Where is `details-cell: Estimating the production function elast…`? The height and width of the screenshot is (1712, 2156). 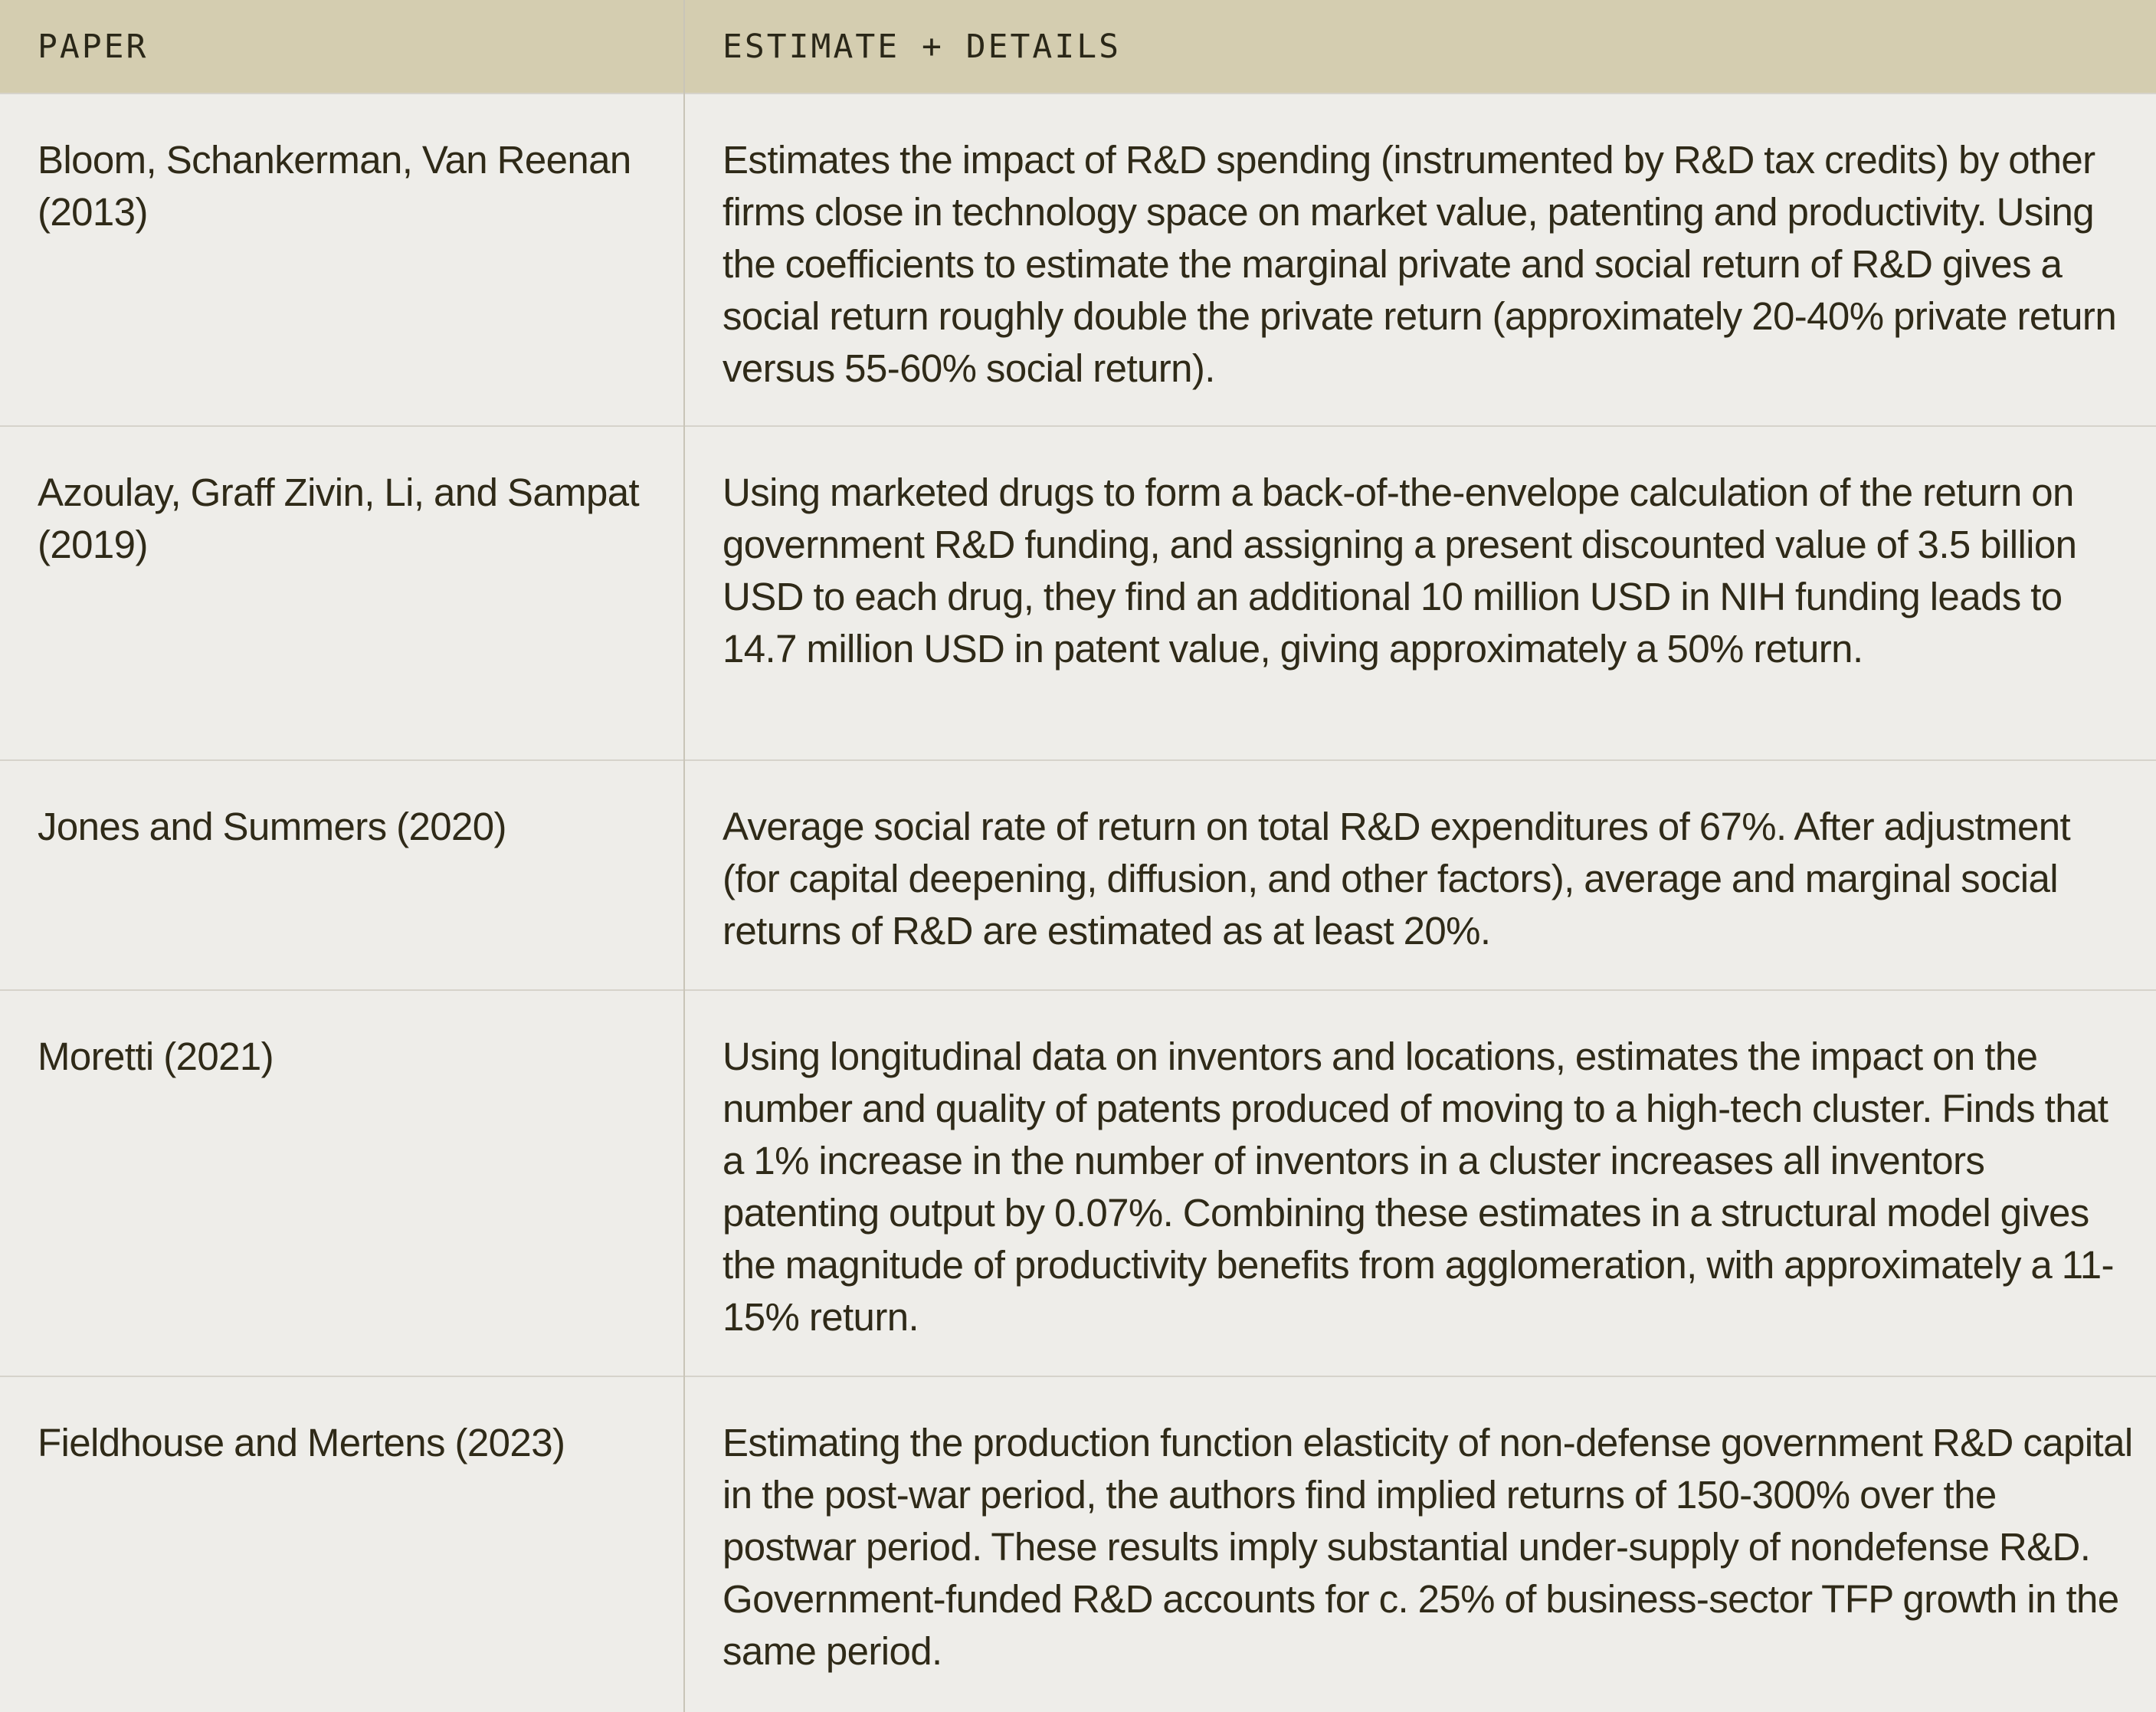
details-cell: Estimating the production function elast… is located at coordinates (1419, 1544).